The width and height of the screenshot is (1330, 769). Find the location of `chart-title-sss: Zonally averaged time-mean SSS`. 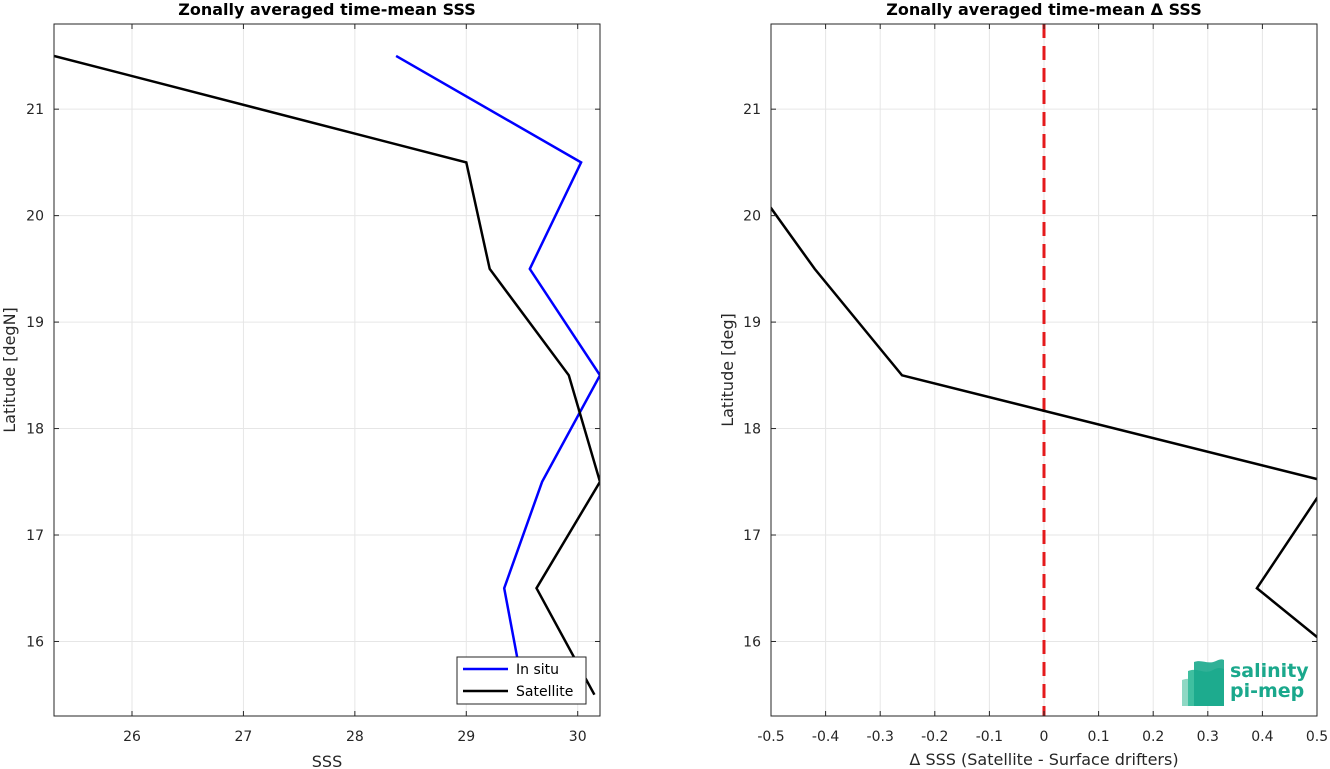

chart-title-sss: Zonally averaged time-mean SSS is located at coordinates (327, 9).